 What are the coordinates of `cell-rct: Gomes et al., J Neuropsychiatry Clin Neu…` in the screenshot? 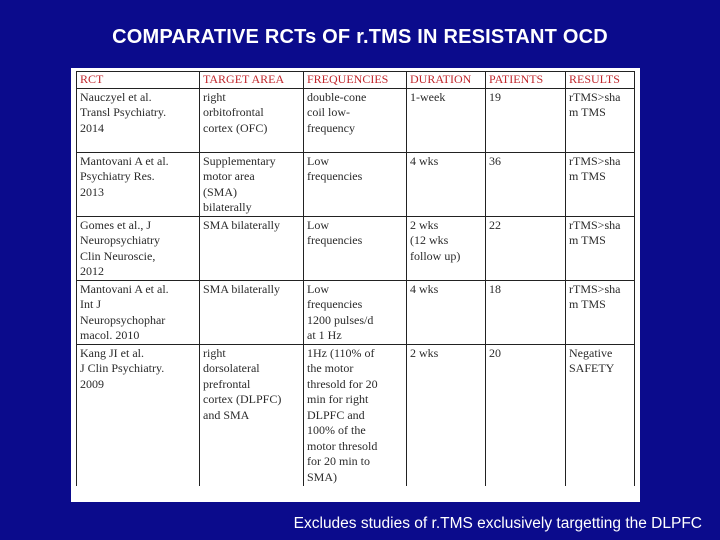 It's located at (138, 248).